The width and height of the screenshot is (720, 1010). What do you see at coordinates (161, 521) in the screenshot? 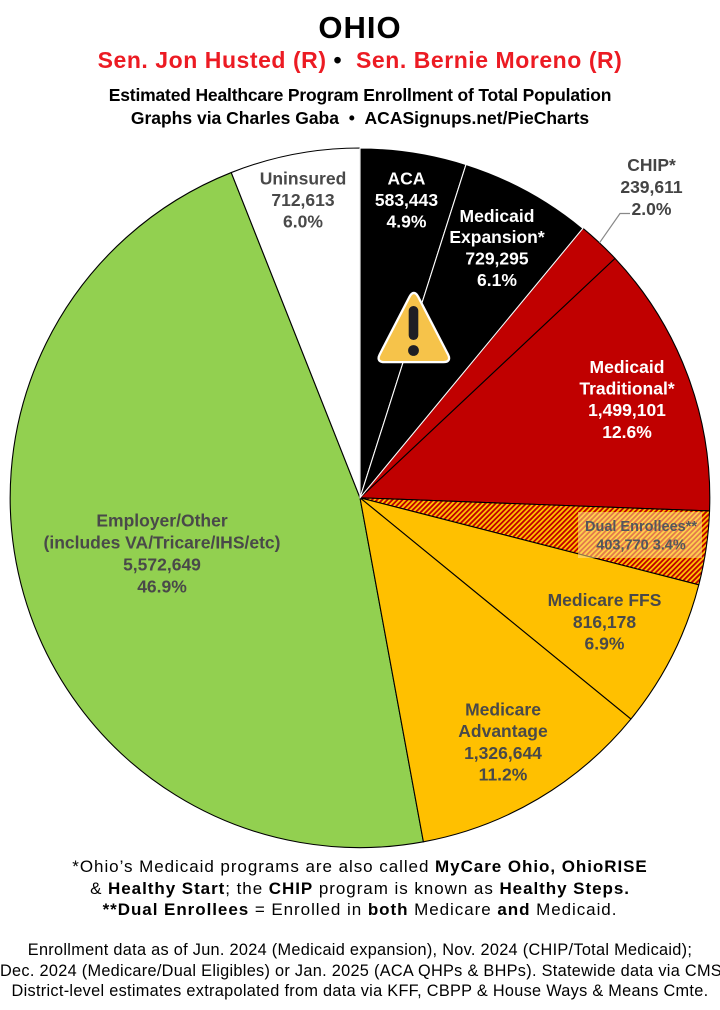
I see `svg-text: Employer/Other` at bounding box center [161, 521].